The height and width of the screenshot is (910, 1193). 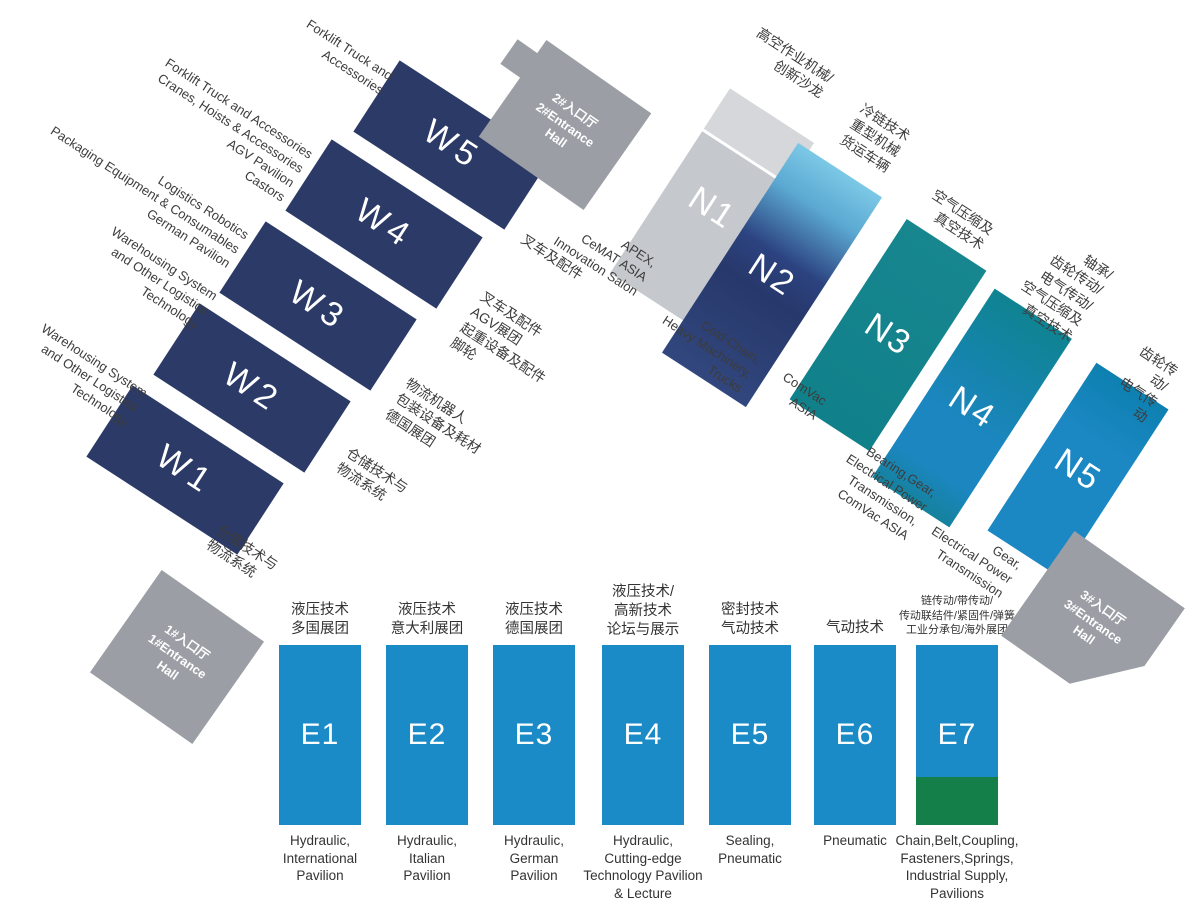 What do you see at coordinates (875, 138) in the screenshot?
I see `label-n2-chinese: 冷链技术 重型机械 货运车辆` at bounding box center [875, 138].